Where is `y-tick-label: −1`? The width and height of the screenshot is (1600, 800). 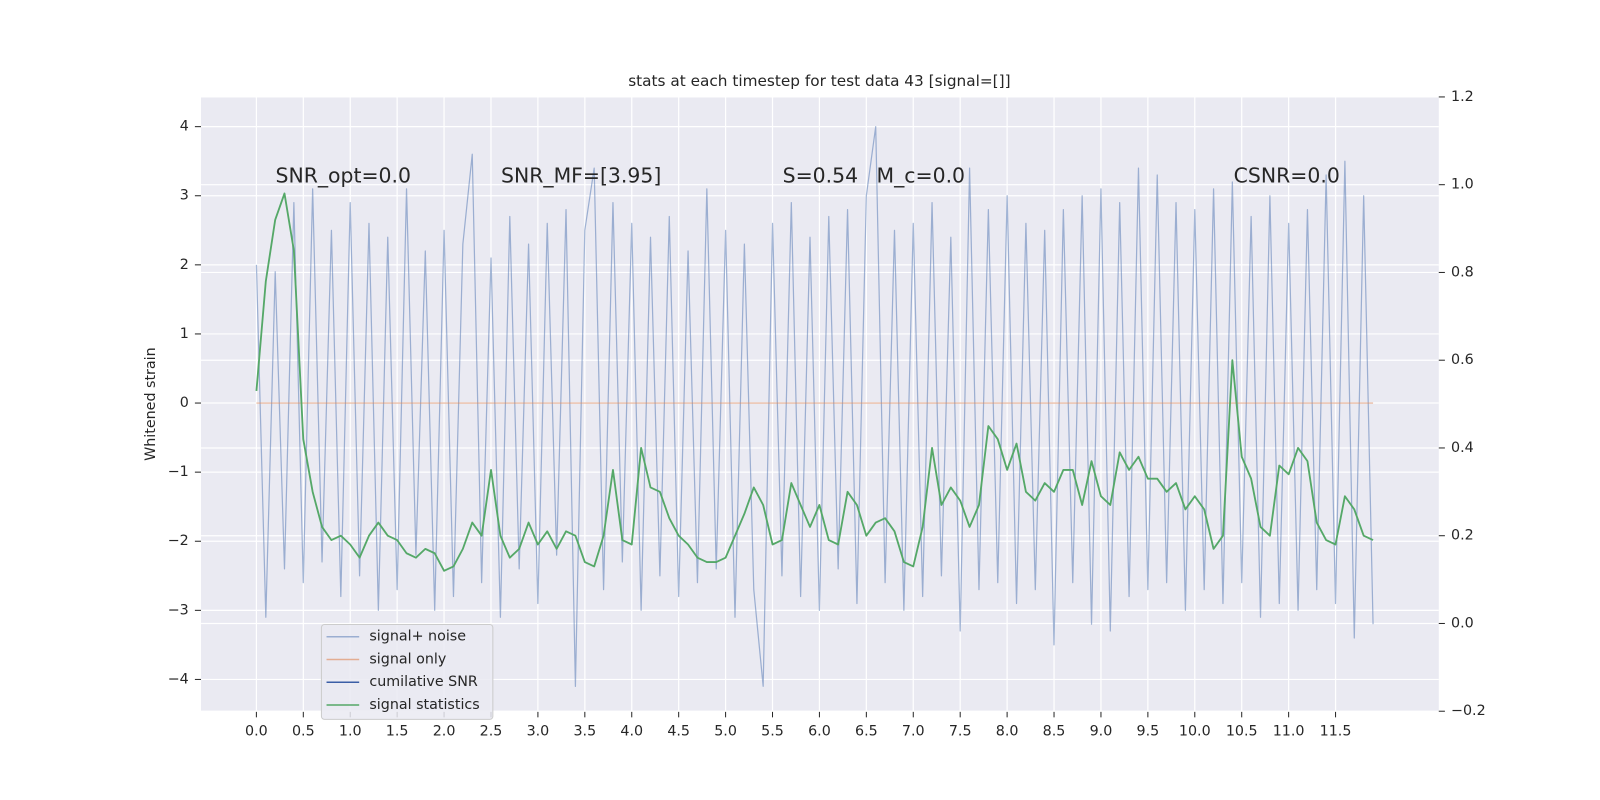 y-tick-label: −1 is located at coordinates (178, 472).